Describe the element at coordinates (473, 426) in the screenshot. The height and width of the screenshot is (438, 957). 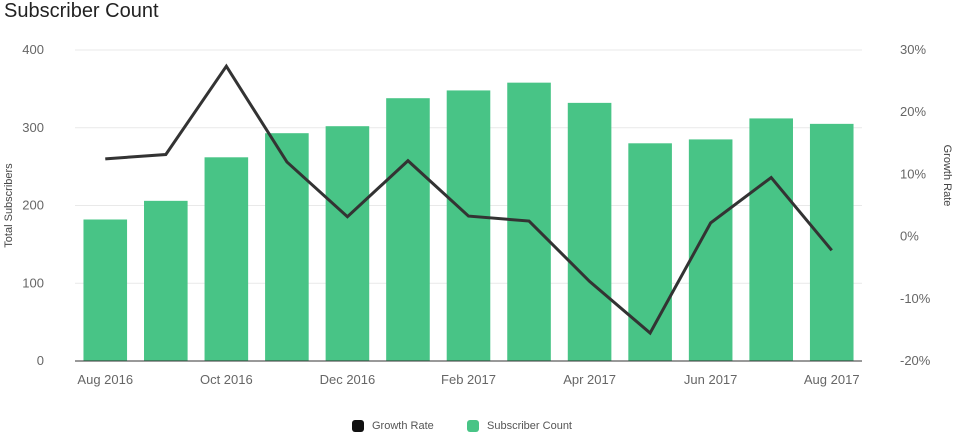
I see `legend-swatch-subscriber-count` at that location.